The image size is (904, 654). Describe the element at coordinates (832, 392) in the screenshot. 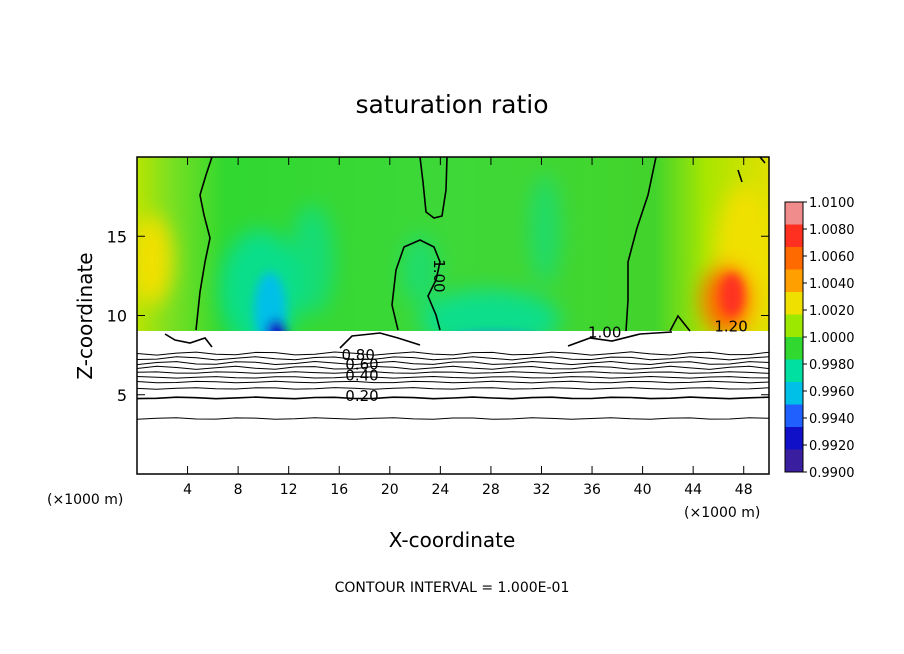

I see `colorbar-label: 0.9960` at that location.